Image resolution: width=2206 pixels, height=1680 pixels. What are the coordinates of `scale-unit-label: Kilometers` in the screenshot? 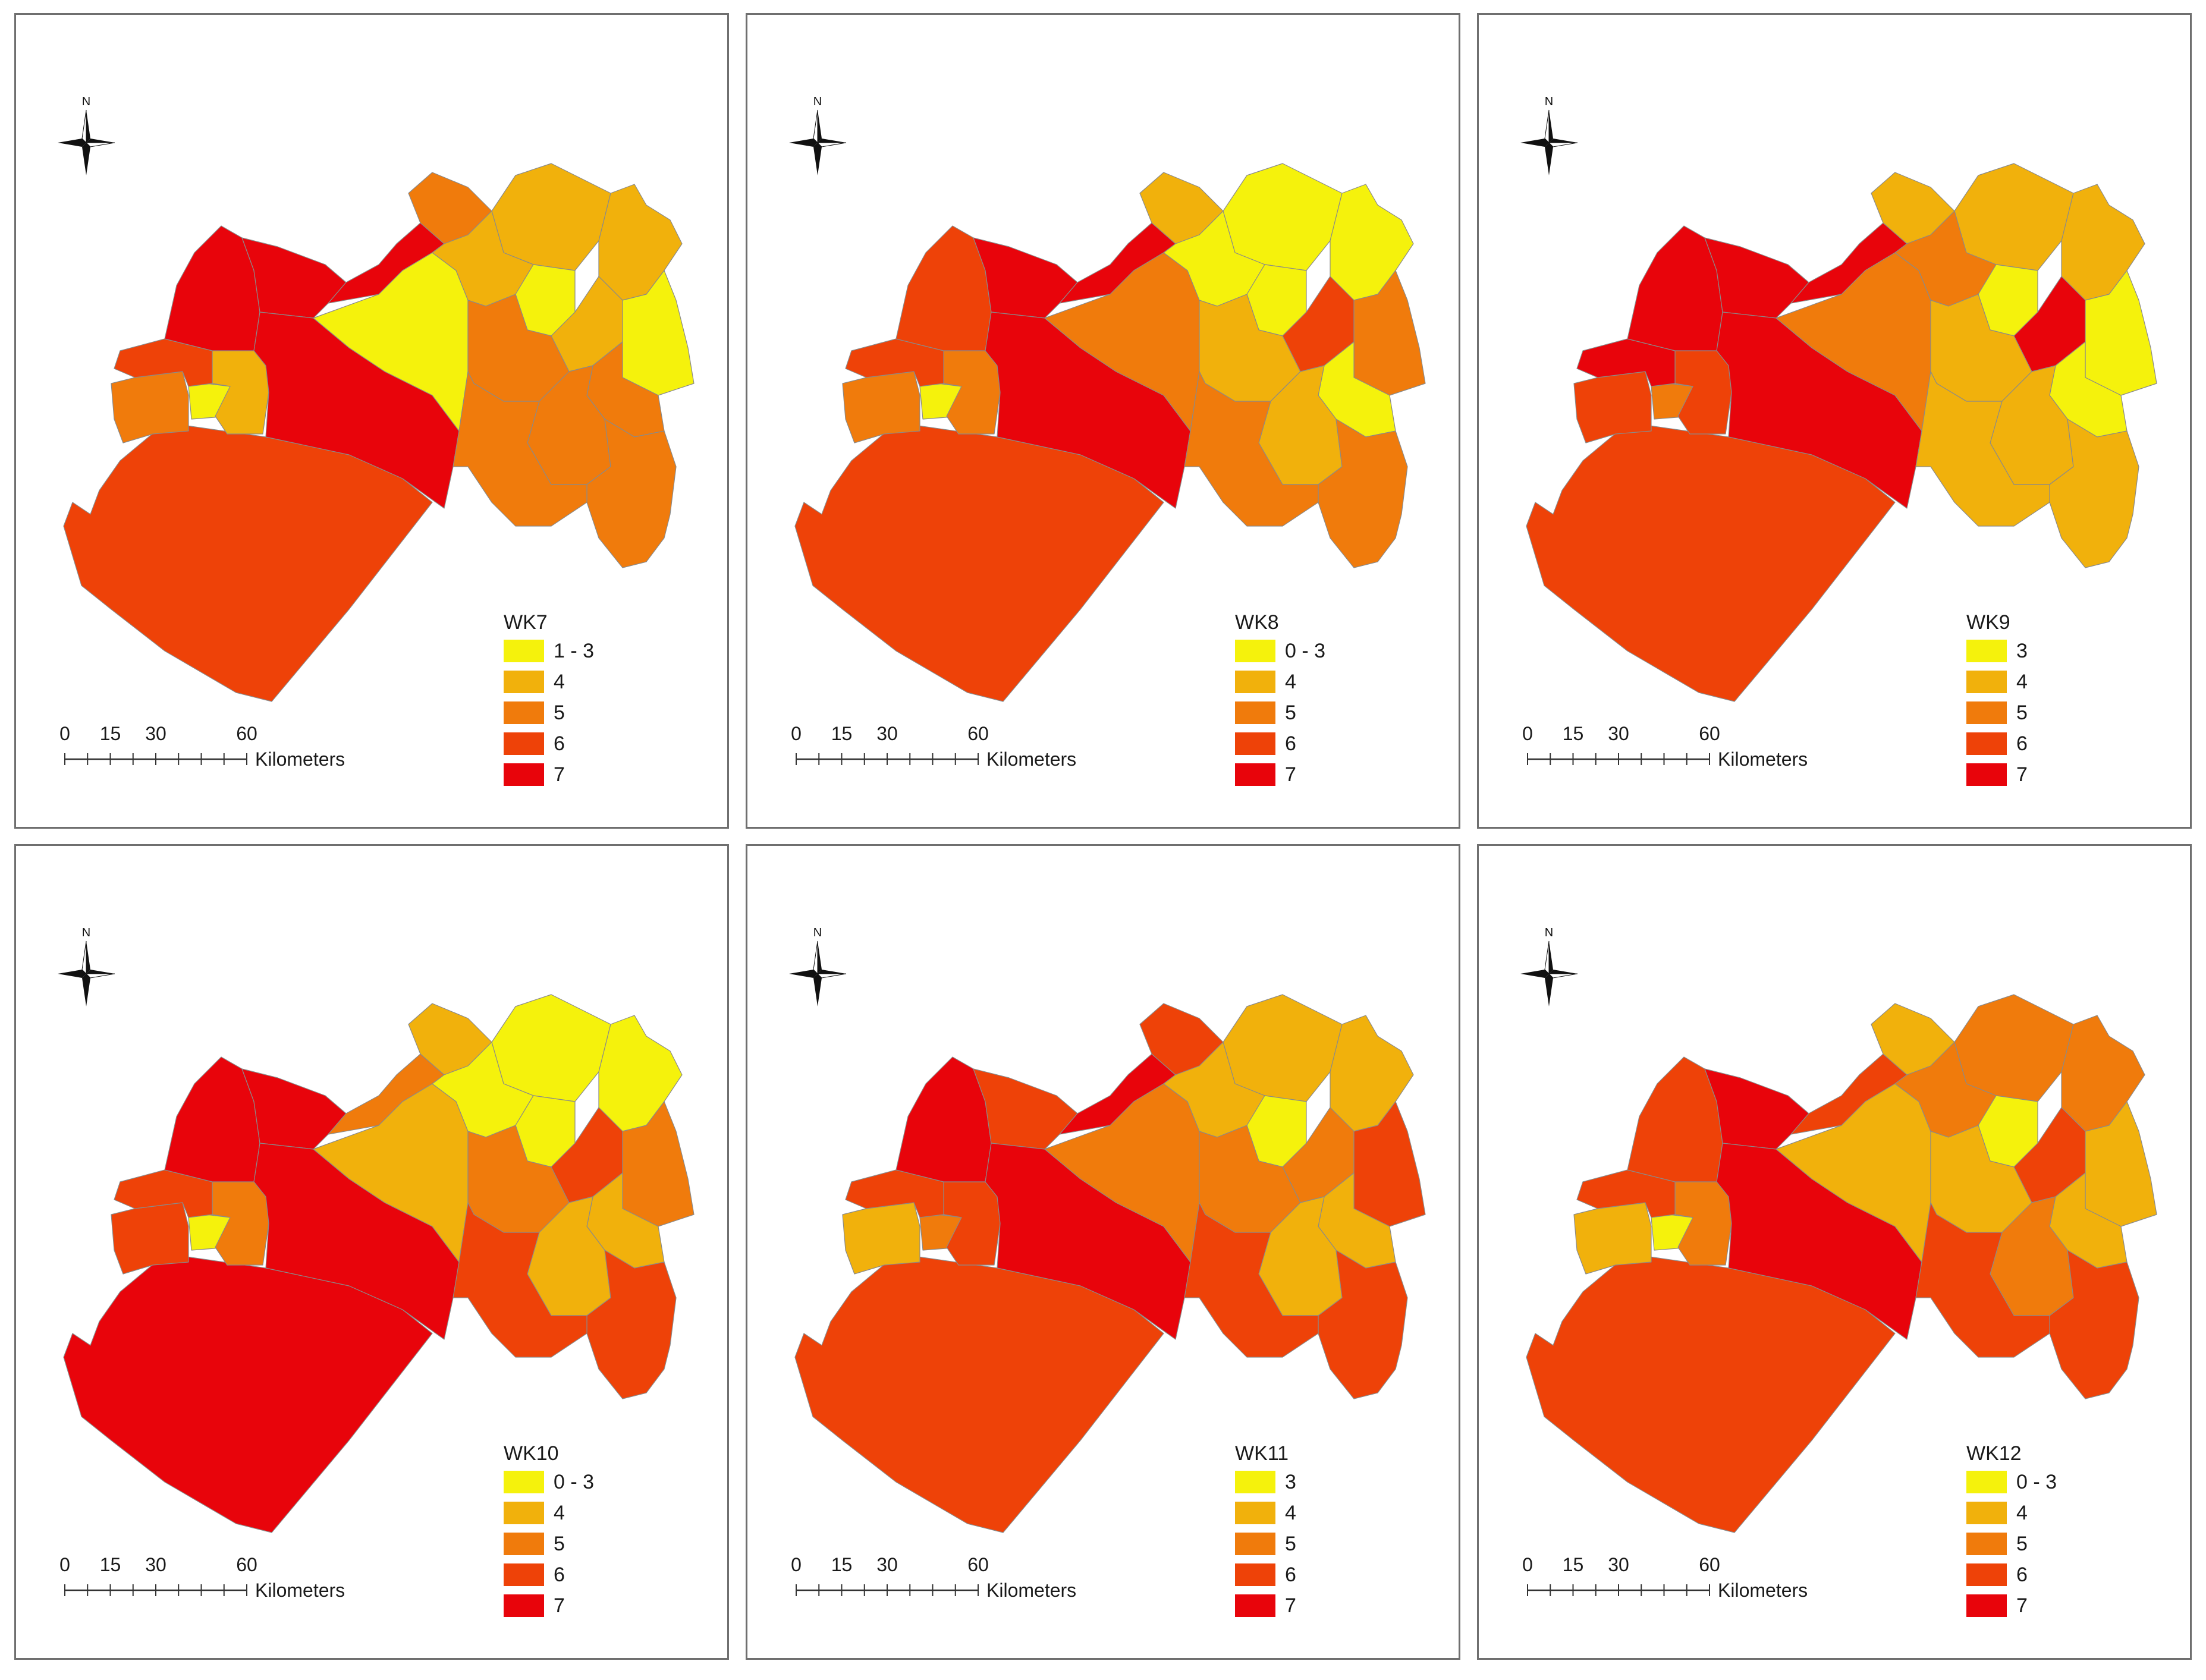 It's located at (1763, 1590).